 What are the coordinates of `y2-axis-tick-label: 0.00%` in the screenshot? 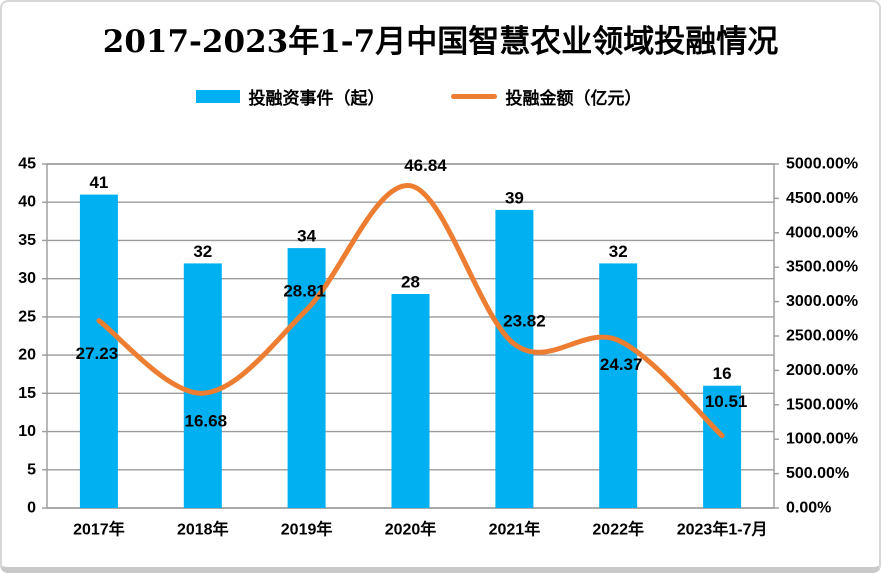 It's located at (808, 508).